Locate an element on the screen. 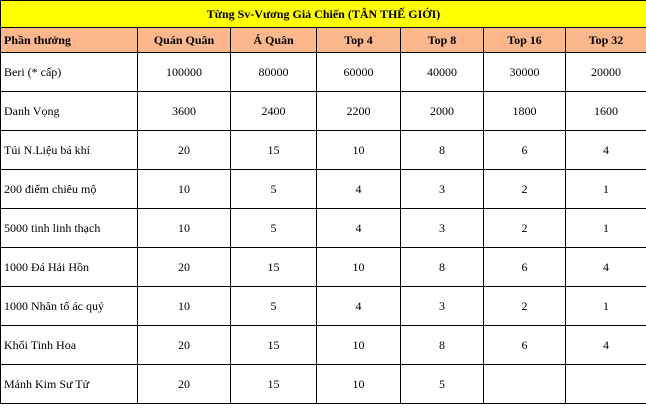 Image resolution: width=646 pixels, height=413 pixels. table-row: 200 điểm chiêu mộ 10 5 4 3 2 1 is located at coordinates (323, 189).